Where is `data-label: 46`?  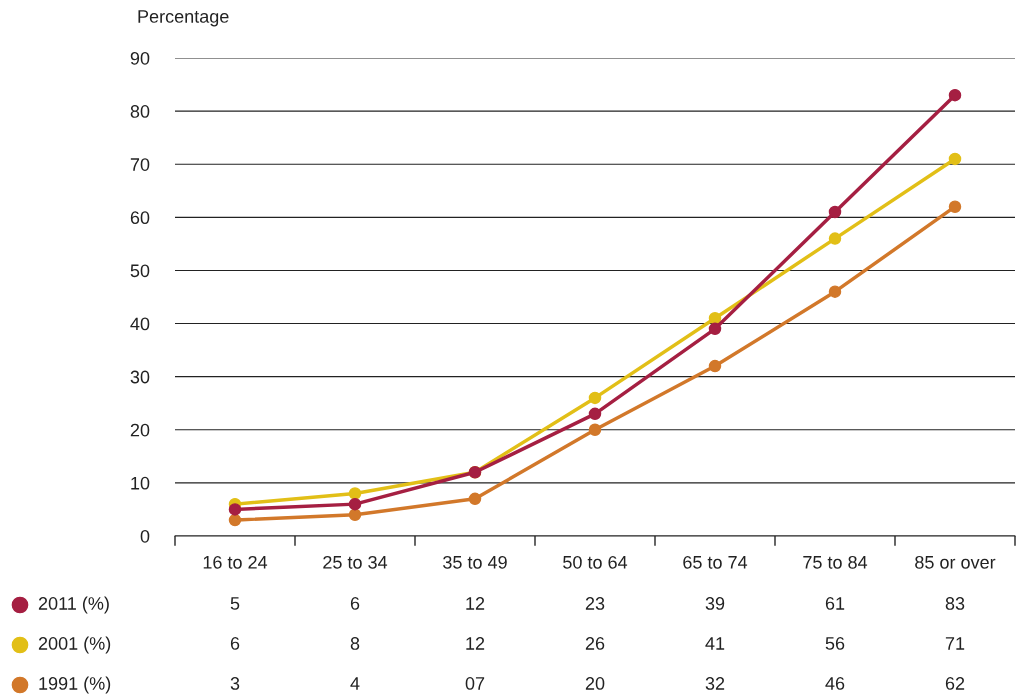 data-label: 46 is located at coordinates (835, 683).